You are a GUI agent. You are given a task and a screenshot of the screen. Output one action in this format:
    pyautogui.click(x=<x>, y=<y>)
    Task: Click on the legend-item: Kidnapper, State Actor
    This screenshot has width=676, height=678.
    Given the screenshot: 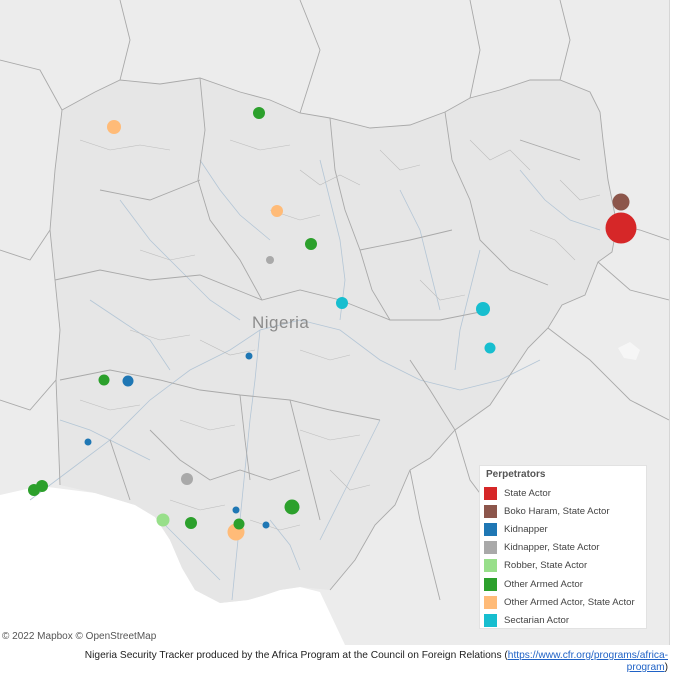 What is the action you would take?
    pyautogui.click(x=563, y=548)
    